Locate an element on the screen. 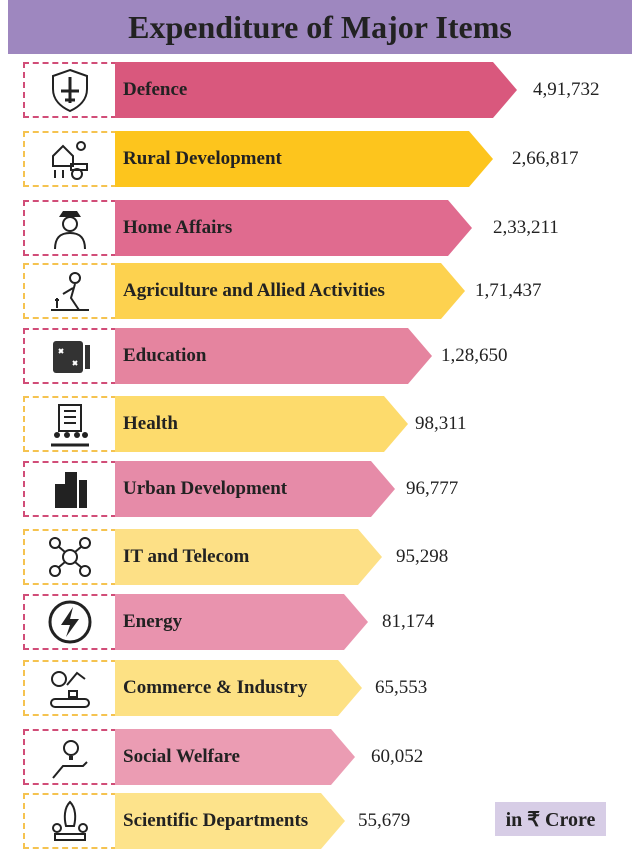 This screenshot has height=853, width=640. bar-row: Home Affairs 2,33,211 is located at coordinates (323, 228).